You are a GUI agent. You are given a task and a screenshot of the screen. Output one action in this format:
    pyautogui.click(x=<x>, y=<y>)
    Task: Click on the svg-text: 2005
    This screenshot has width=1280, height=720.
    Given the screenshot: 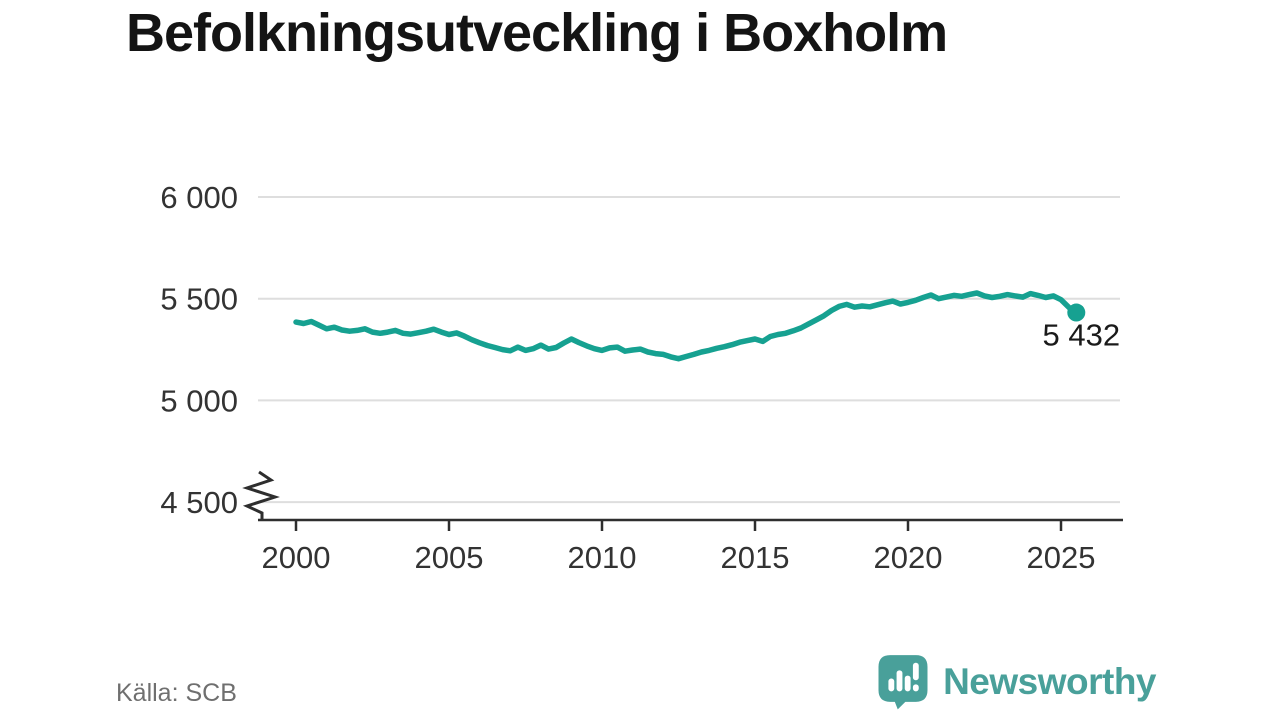 What is the action you would take?
    pyautogui.click(x=449, y=557)
    